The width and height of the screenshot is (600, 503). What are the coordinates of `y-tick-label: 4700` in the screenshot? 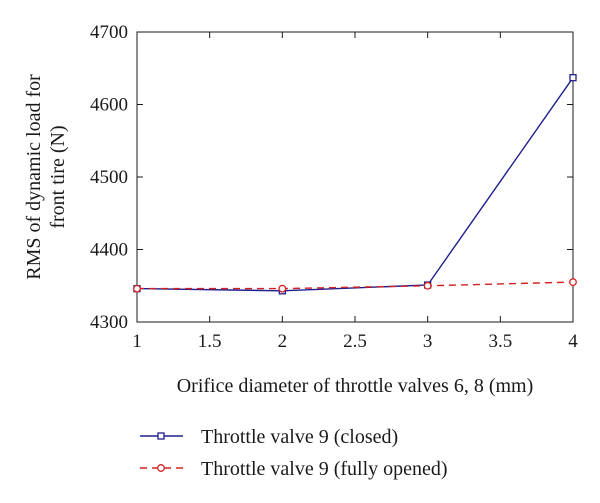 It's located at (109, 32).